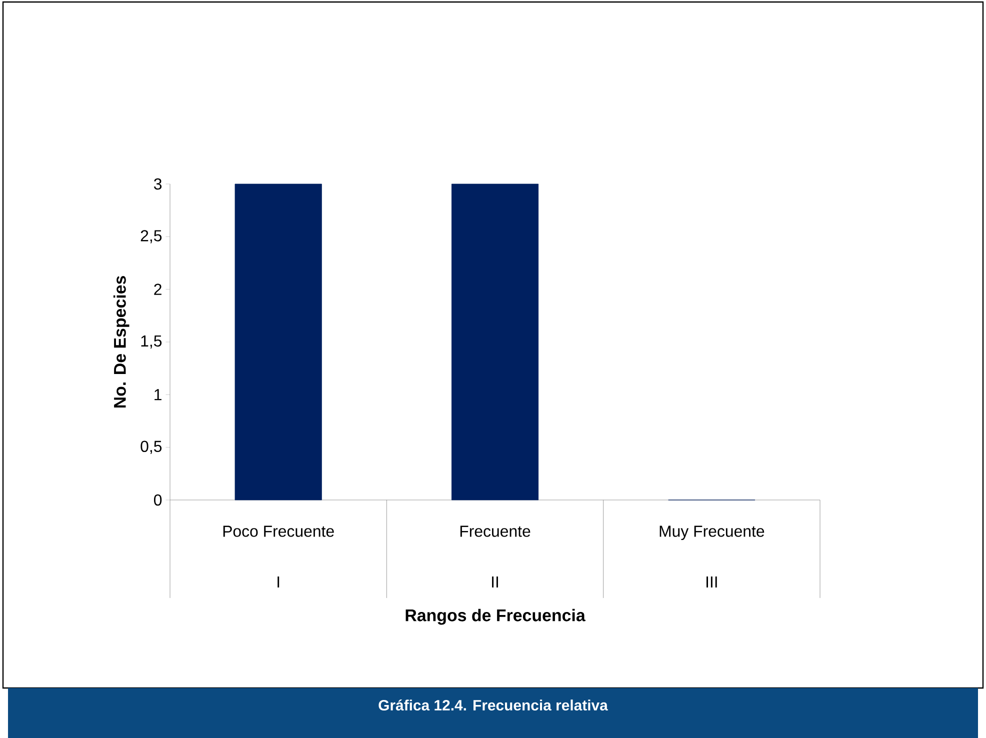 The height and width of the screenshot is (738, 986). Describe the element at coordinates (711, 582) in the screenshot. I see `text: III` at that location.